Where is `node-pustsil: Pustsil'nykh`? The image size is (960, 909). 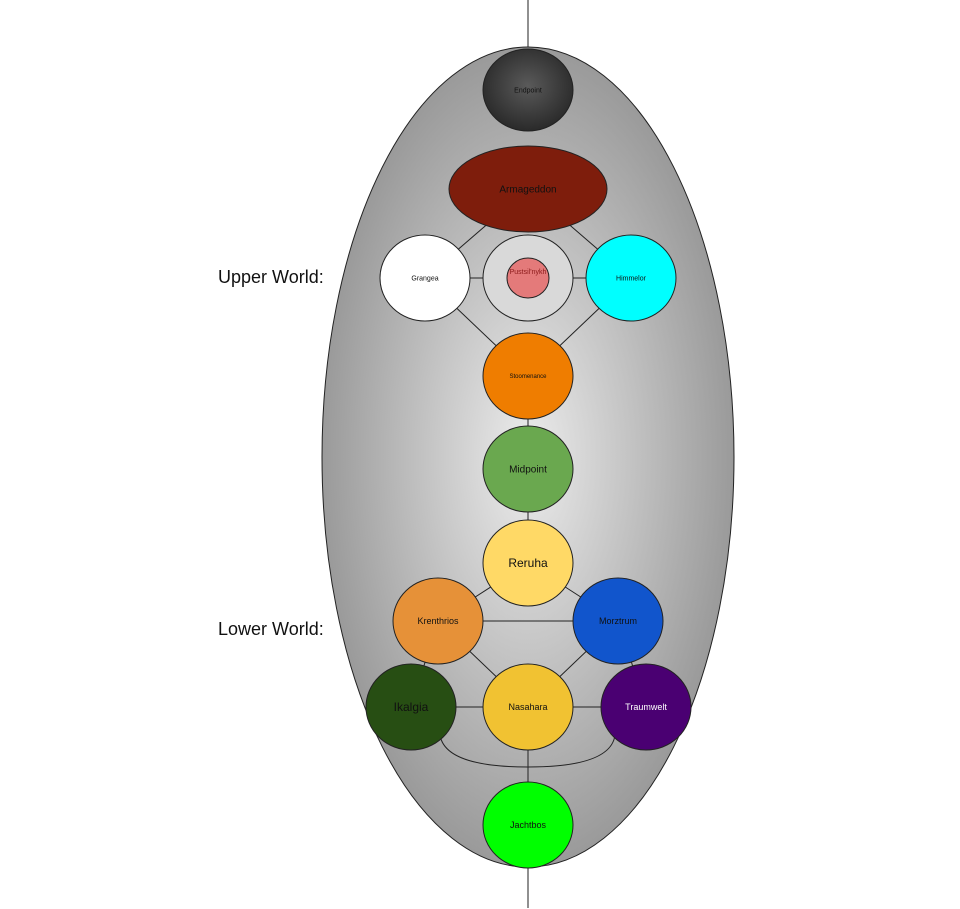 node-pustsil: Pustsil'nykh is located at coordinates (528, 278).